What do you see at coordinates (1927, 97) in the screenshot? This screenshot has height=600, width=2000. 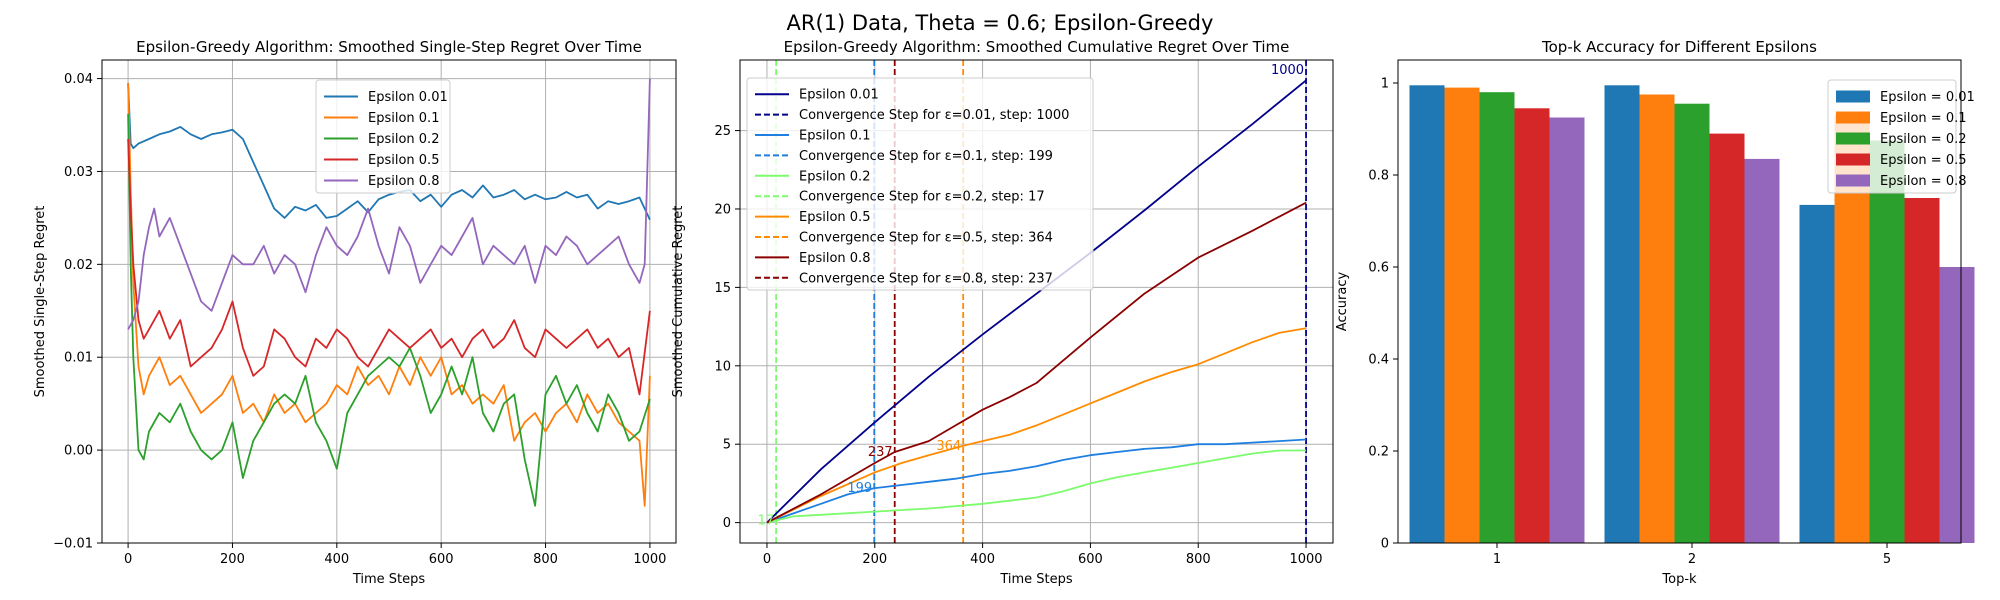 I see `legend-label: Epsilon = 0.01` at bounding box center [1927, 97].